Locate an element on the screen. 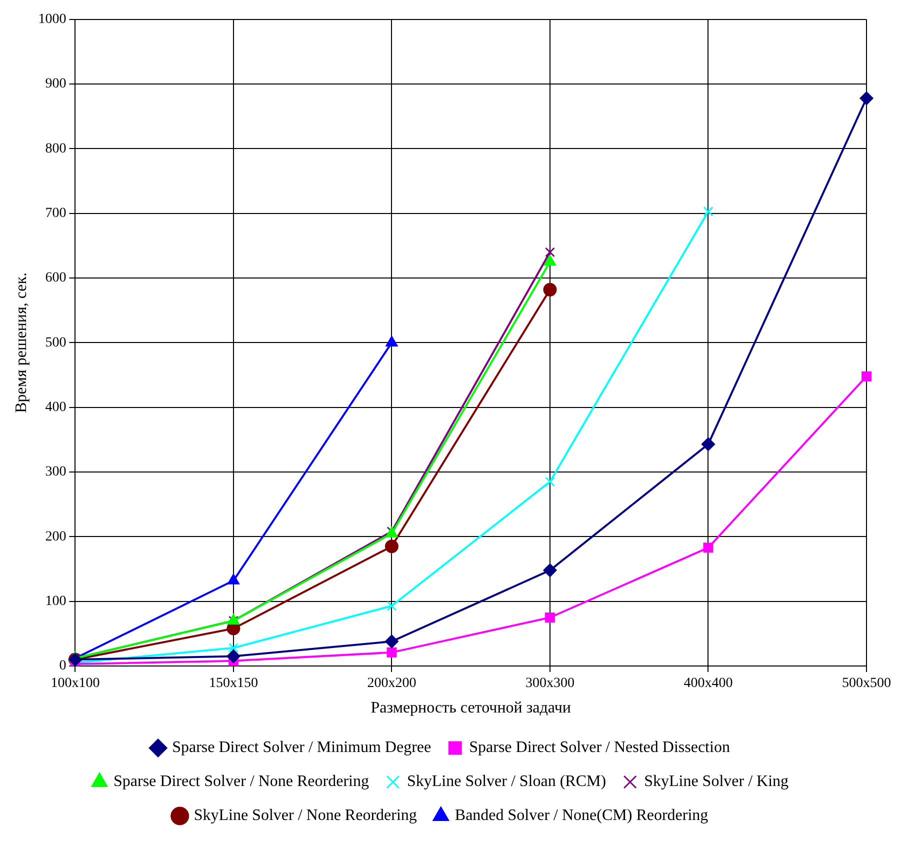 The width and height of the screenshot is (904, 843). y-tick-label: 1000 is located at coordinates (52, 20).